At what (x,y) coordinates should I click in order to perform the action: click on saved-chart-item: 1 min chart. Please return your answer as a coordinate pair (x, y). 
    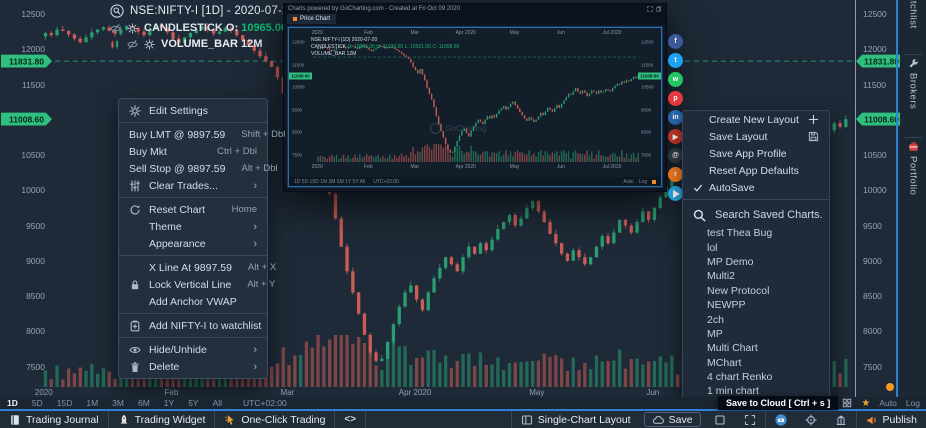
    Looking at the image, I should click on (733, 391).